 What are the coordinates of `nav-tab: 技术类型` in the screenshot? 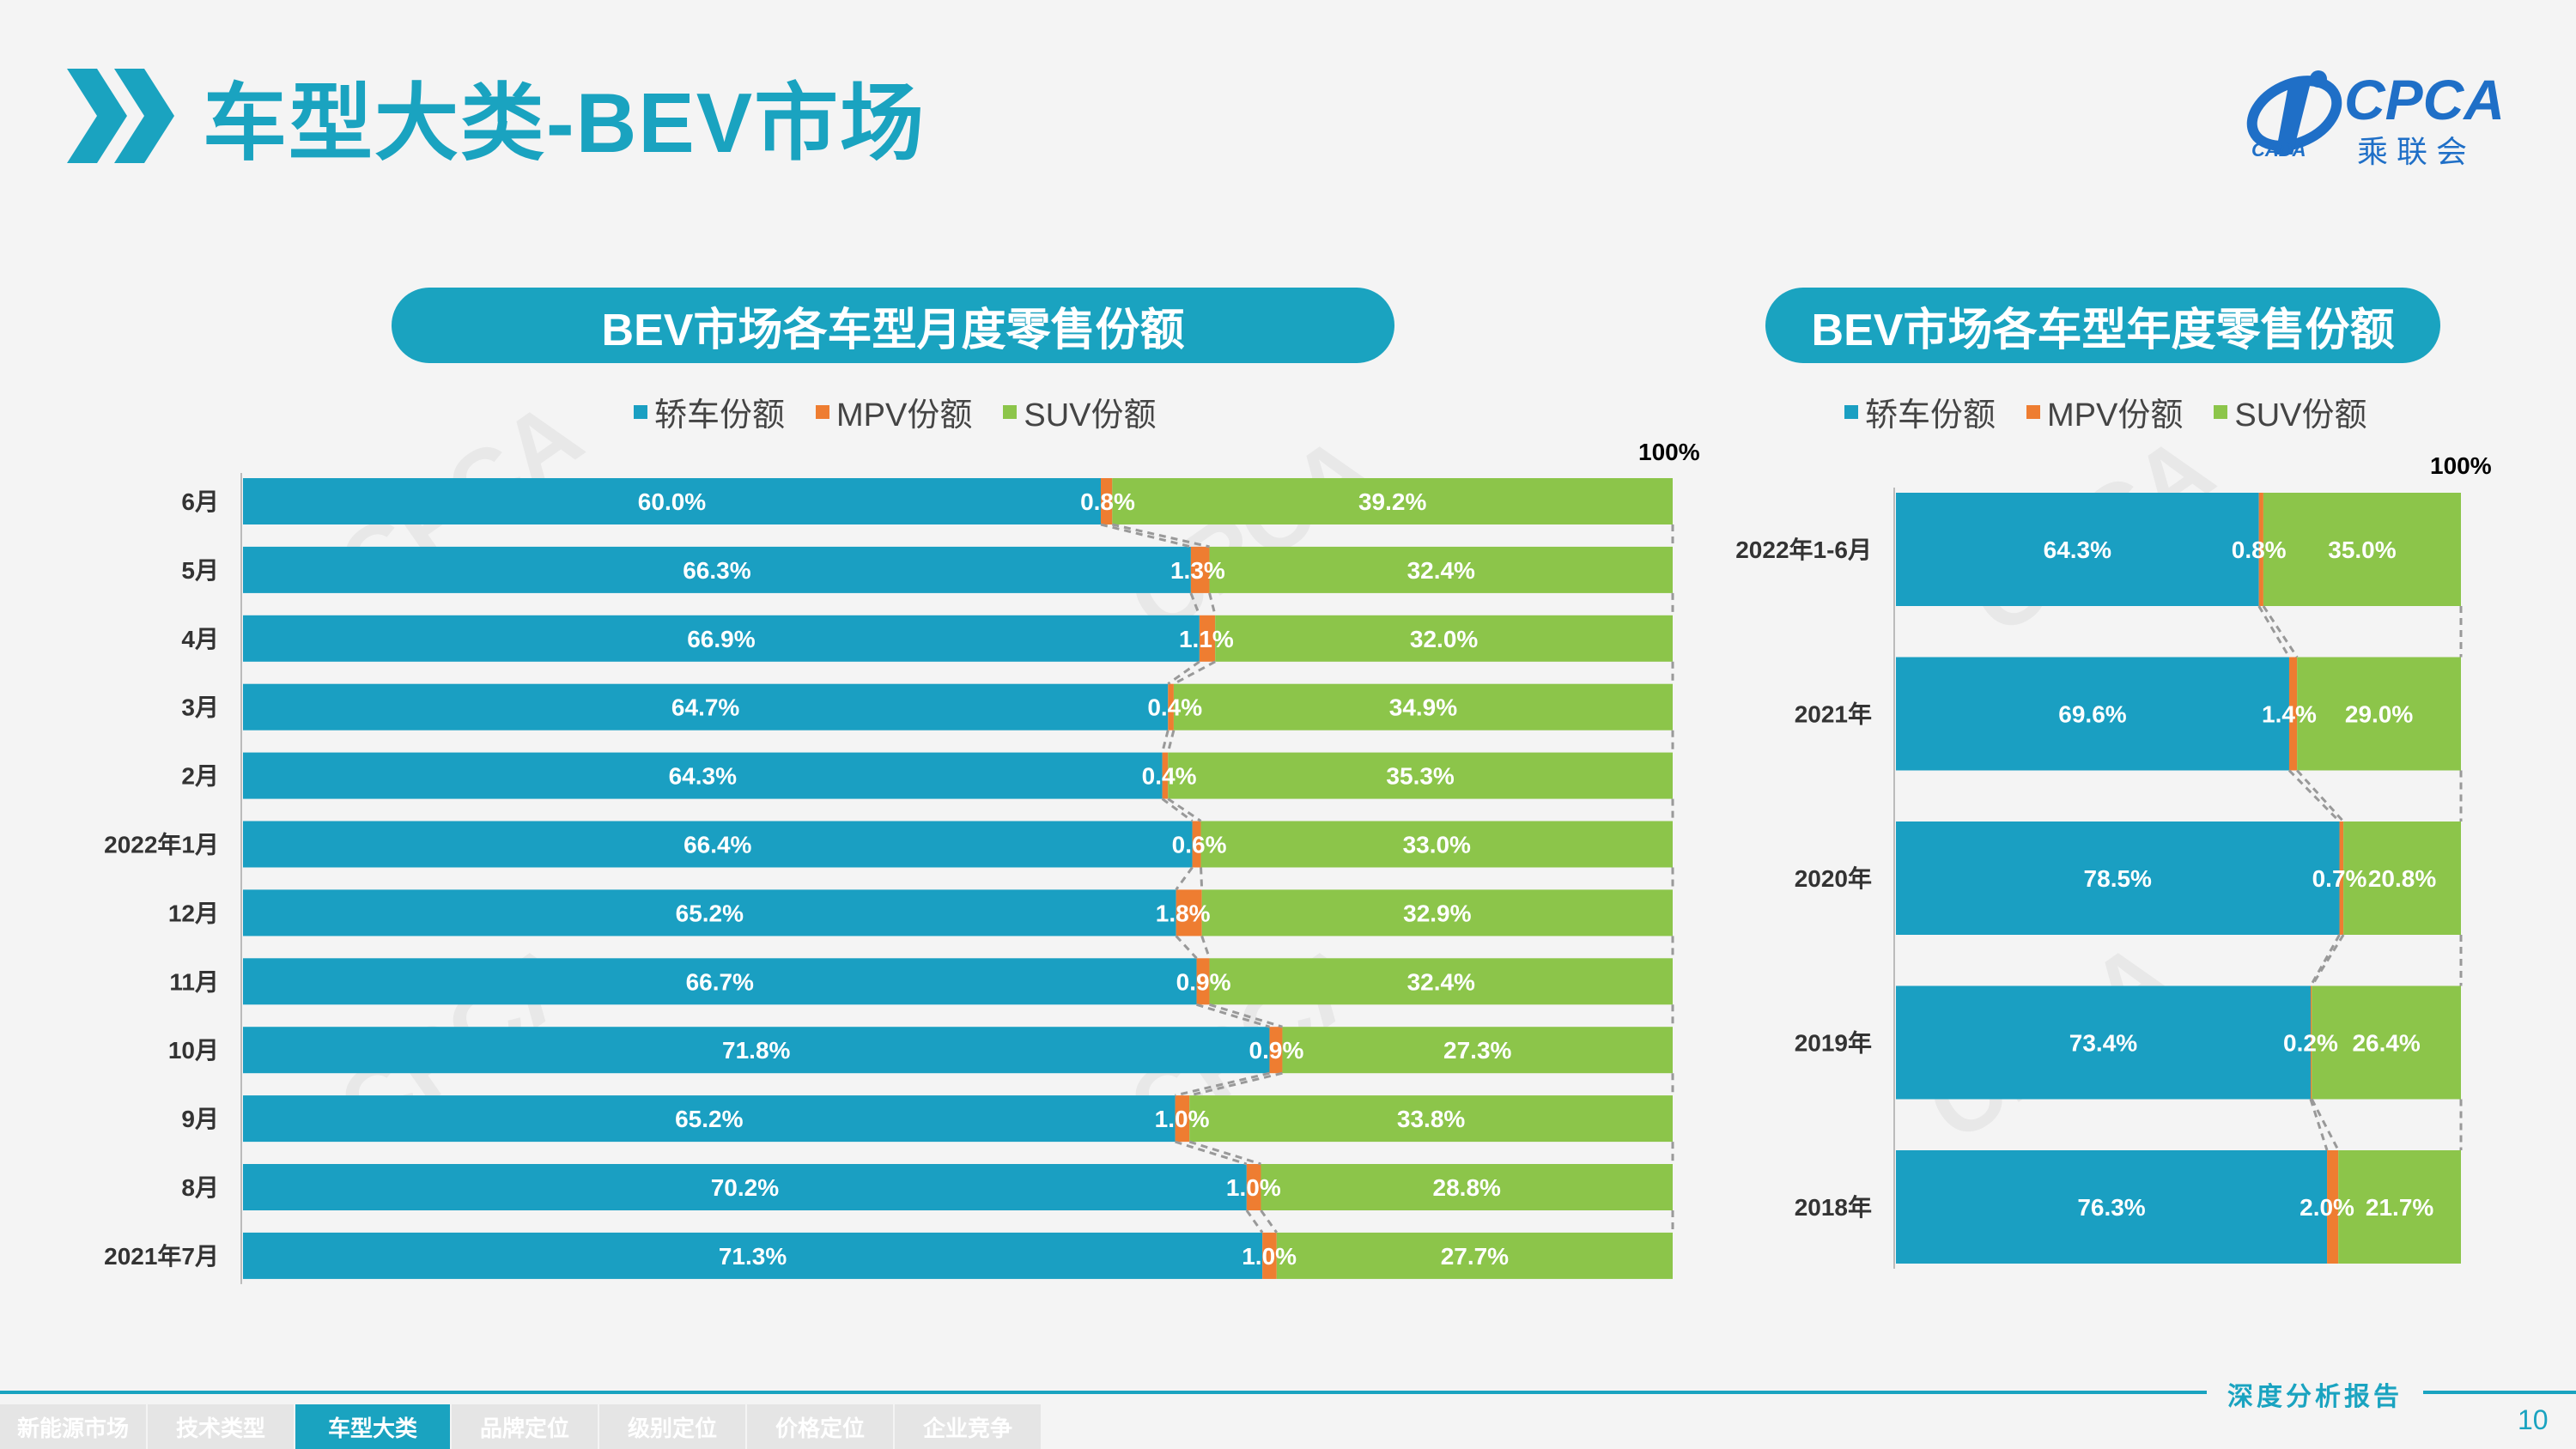 It's located at (221, 1426).